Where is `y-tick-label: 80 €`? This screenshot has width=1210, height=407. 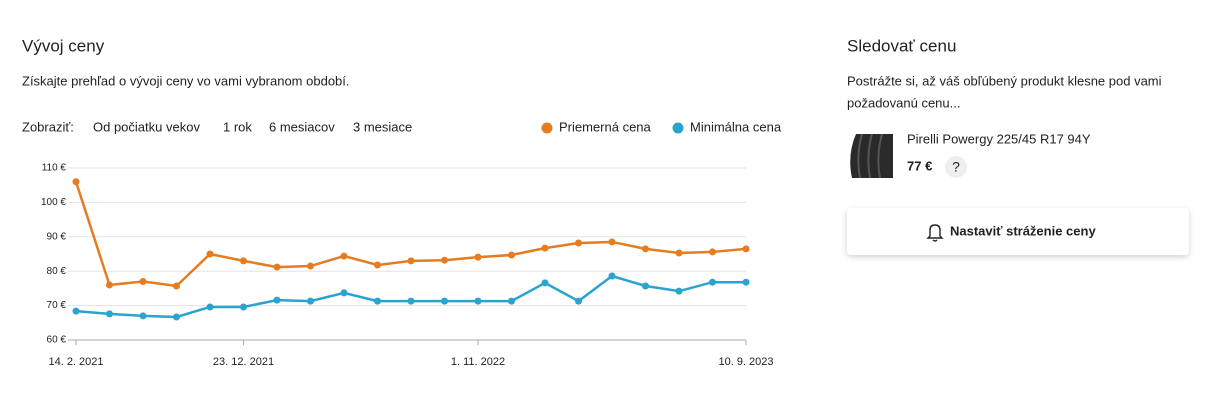 y-tick-label: 80 € is located at coordinates (57, 271).